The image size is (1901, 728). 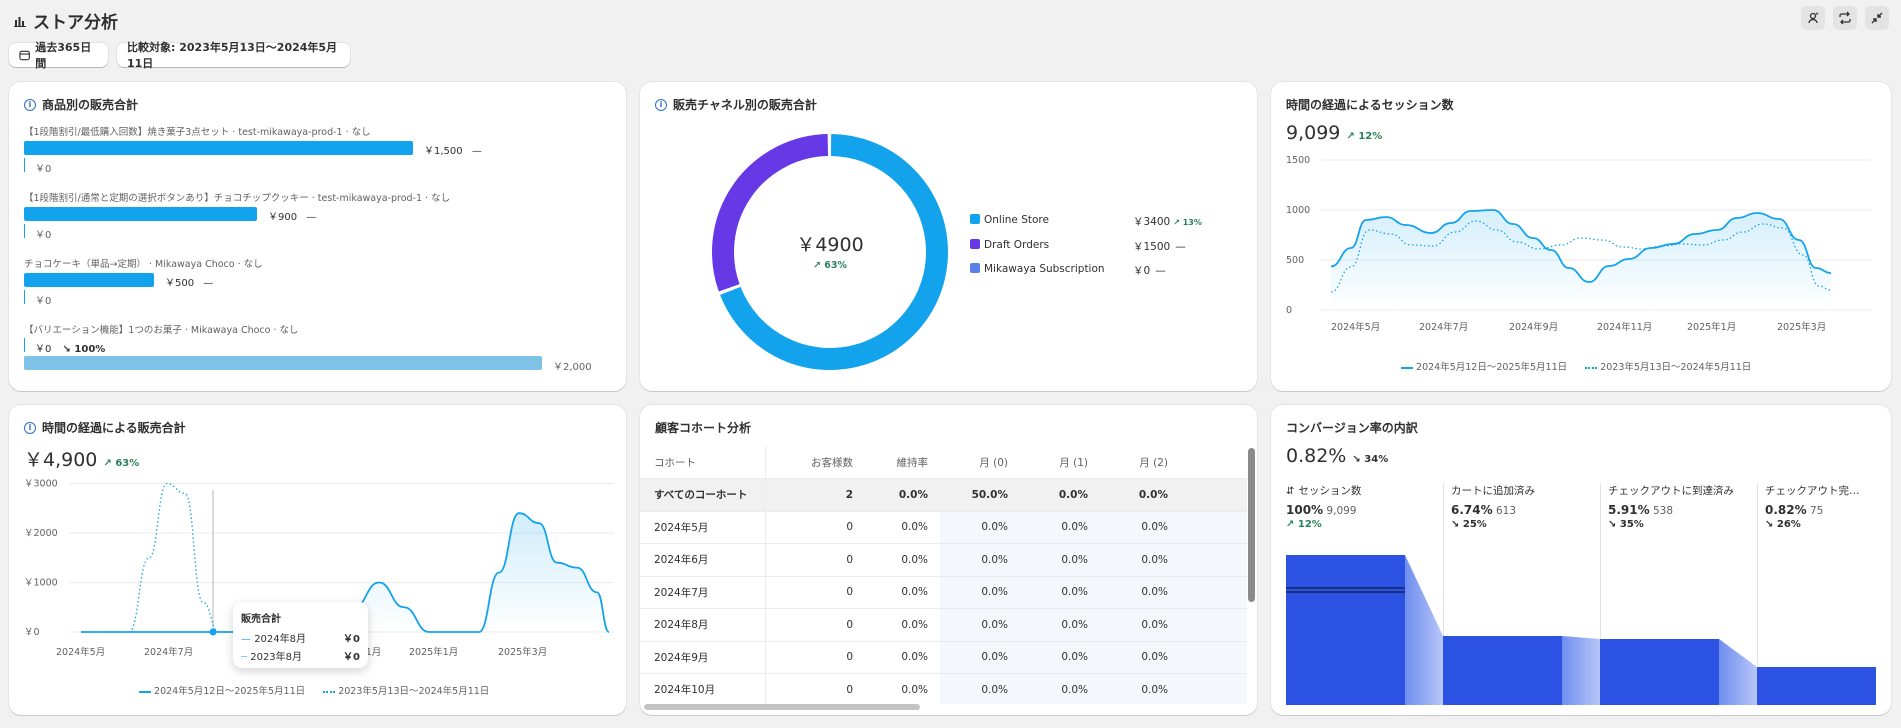 I want to click on magic-button, so click(x=1813, y=18).